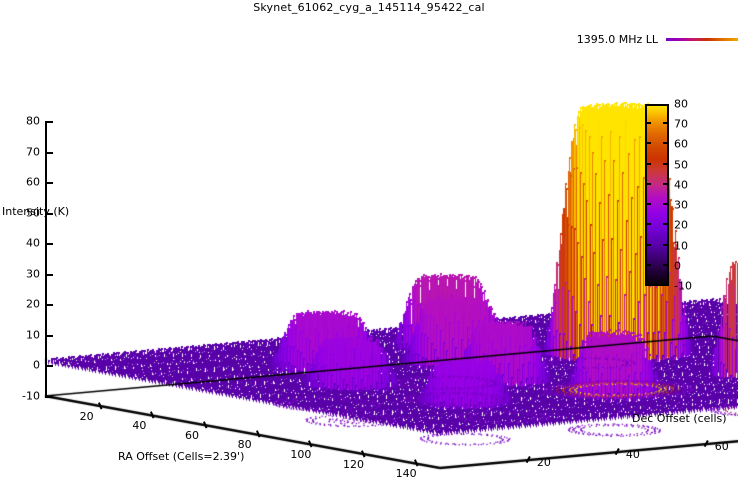  What do you see at coordinates (681, 124) in the screenshot?
I see `colorbar-tick-label: 70` at bounding box center [681, 124].